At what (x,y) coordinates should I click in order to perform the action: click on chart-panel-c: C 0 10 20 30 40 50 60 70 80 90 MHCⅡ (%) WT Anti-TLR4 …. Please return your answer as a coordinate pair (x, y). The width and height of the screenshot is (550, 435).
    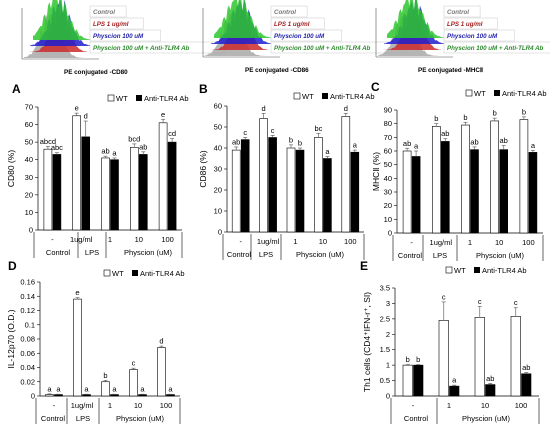
    Looking at the image, I should click on (459, 170).